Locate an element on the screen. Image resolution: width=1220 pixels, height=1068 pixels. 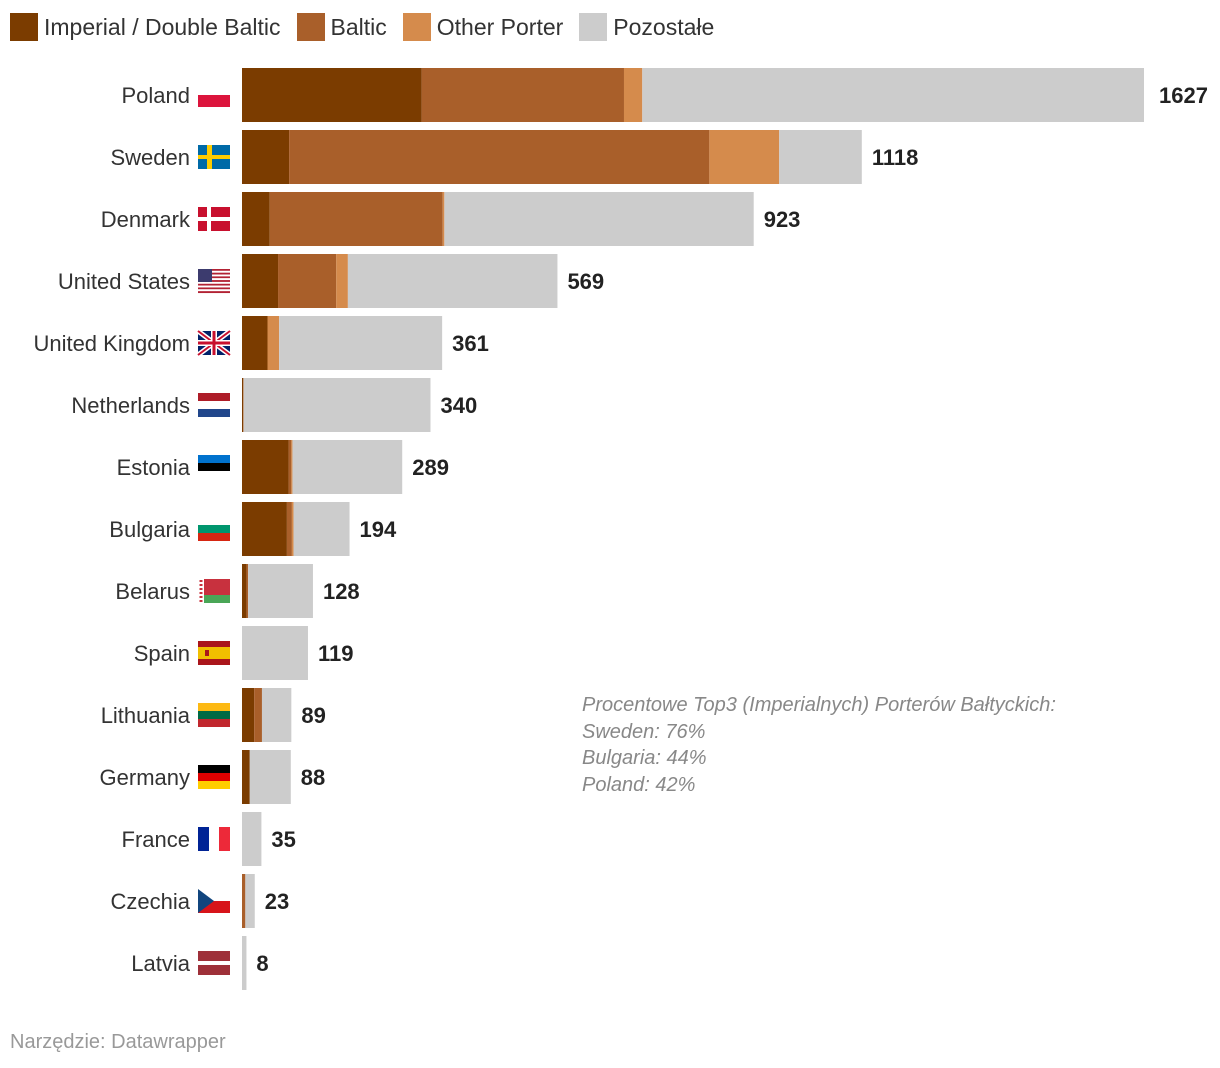
legend-item-pozostale: Pozostałe is located at coordinates (646, 27).